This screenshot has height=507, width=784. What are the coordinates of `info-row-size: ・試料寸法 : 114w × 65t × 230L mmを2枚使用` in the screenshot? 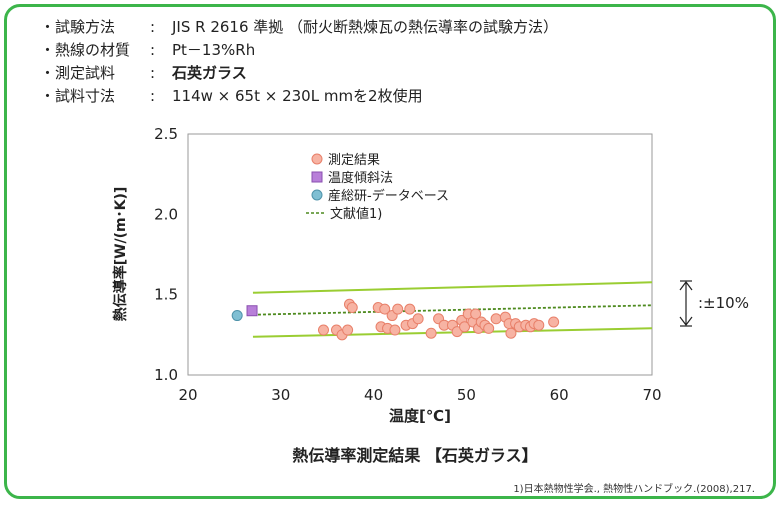 It's located at (299, 96).